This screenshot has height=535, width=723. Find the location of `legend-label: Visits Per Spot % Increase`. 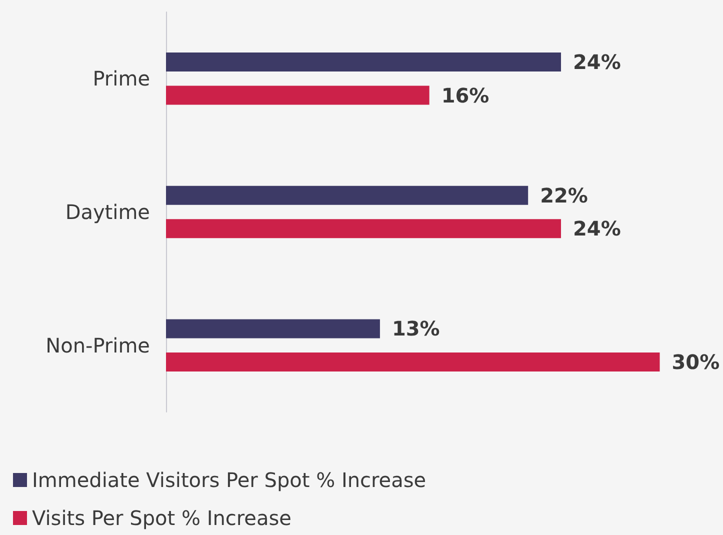

legend-label: Visits Per Spot % Increase is located at coordinates (162, 518).